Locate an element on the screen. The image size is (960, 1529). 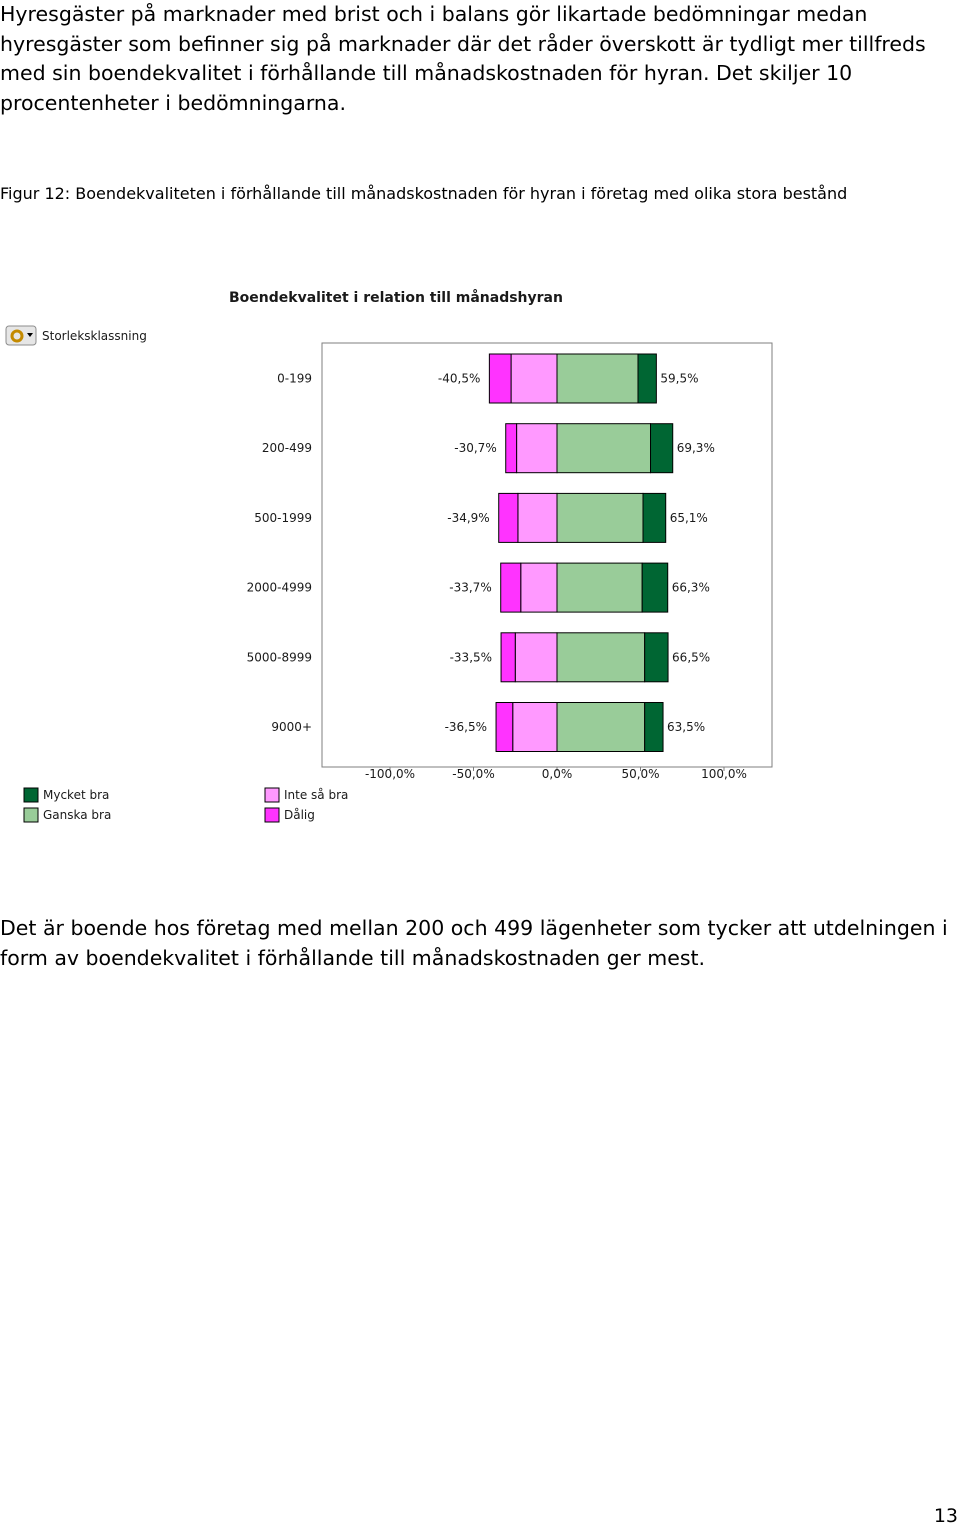
refresh-icon is located at coordinates (17, 336).